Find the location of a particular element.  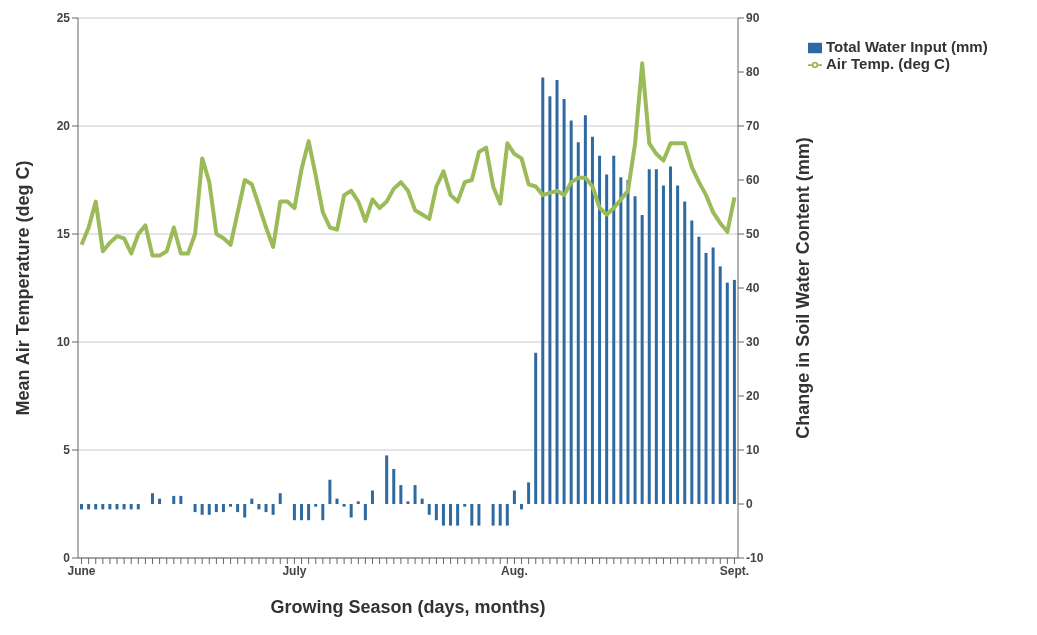

y-tick-label: 25 is located at coordinates (63, 18).